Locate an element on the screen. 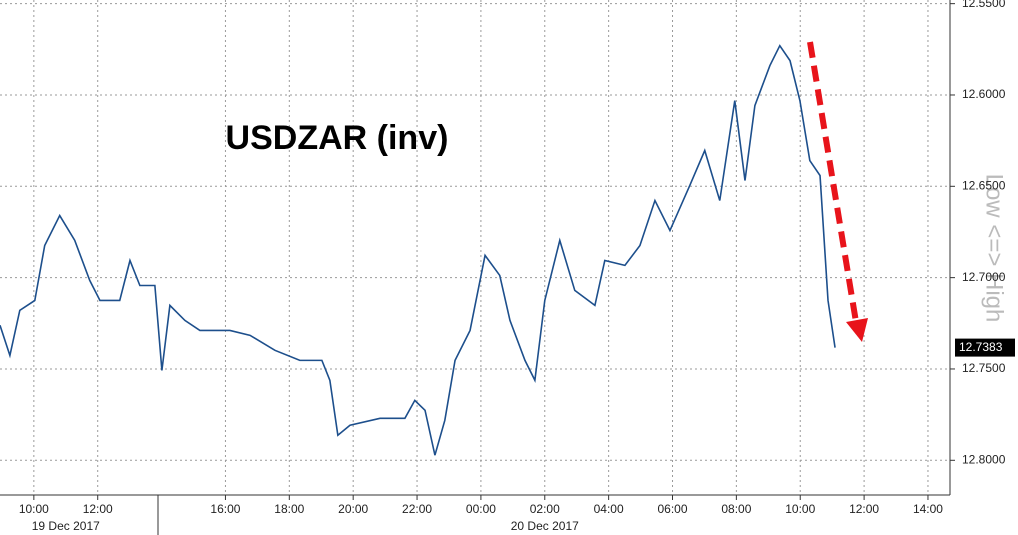  last-value-label: 12.7383 is located at coordinates (981, 347).